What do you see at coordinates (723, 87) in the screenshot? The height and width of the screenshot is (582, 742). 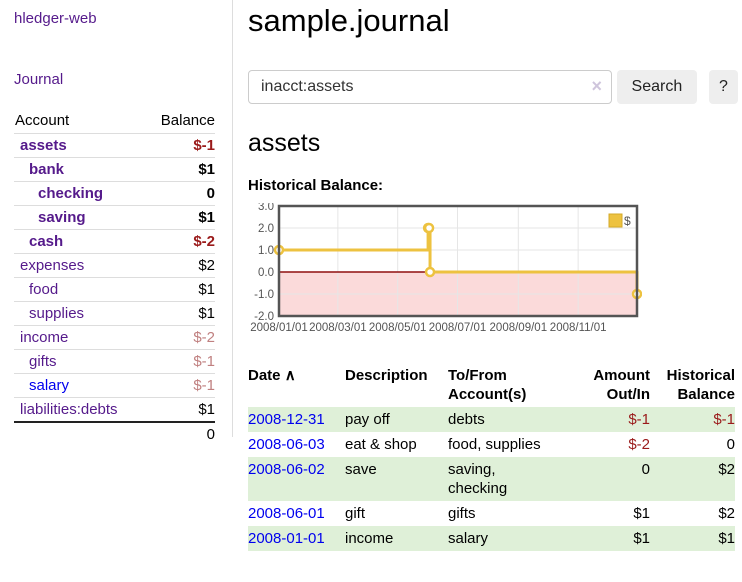 I see `help-button: ?` at bounding box center [723, 87].